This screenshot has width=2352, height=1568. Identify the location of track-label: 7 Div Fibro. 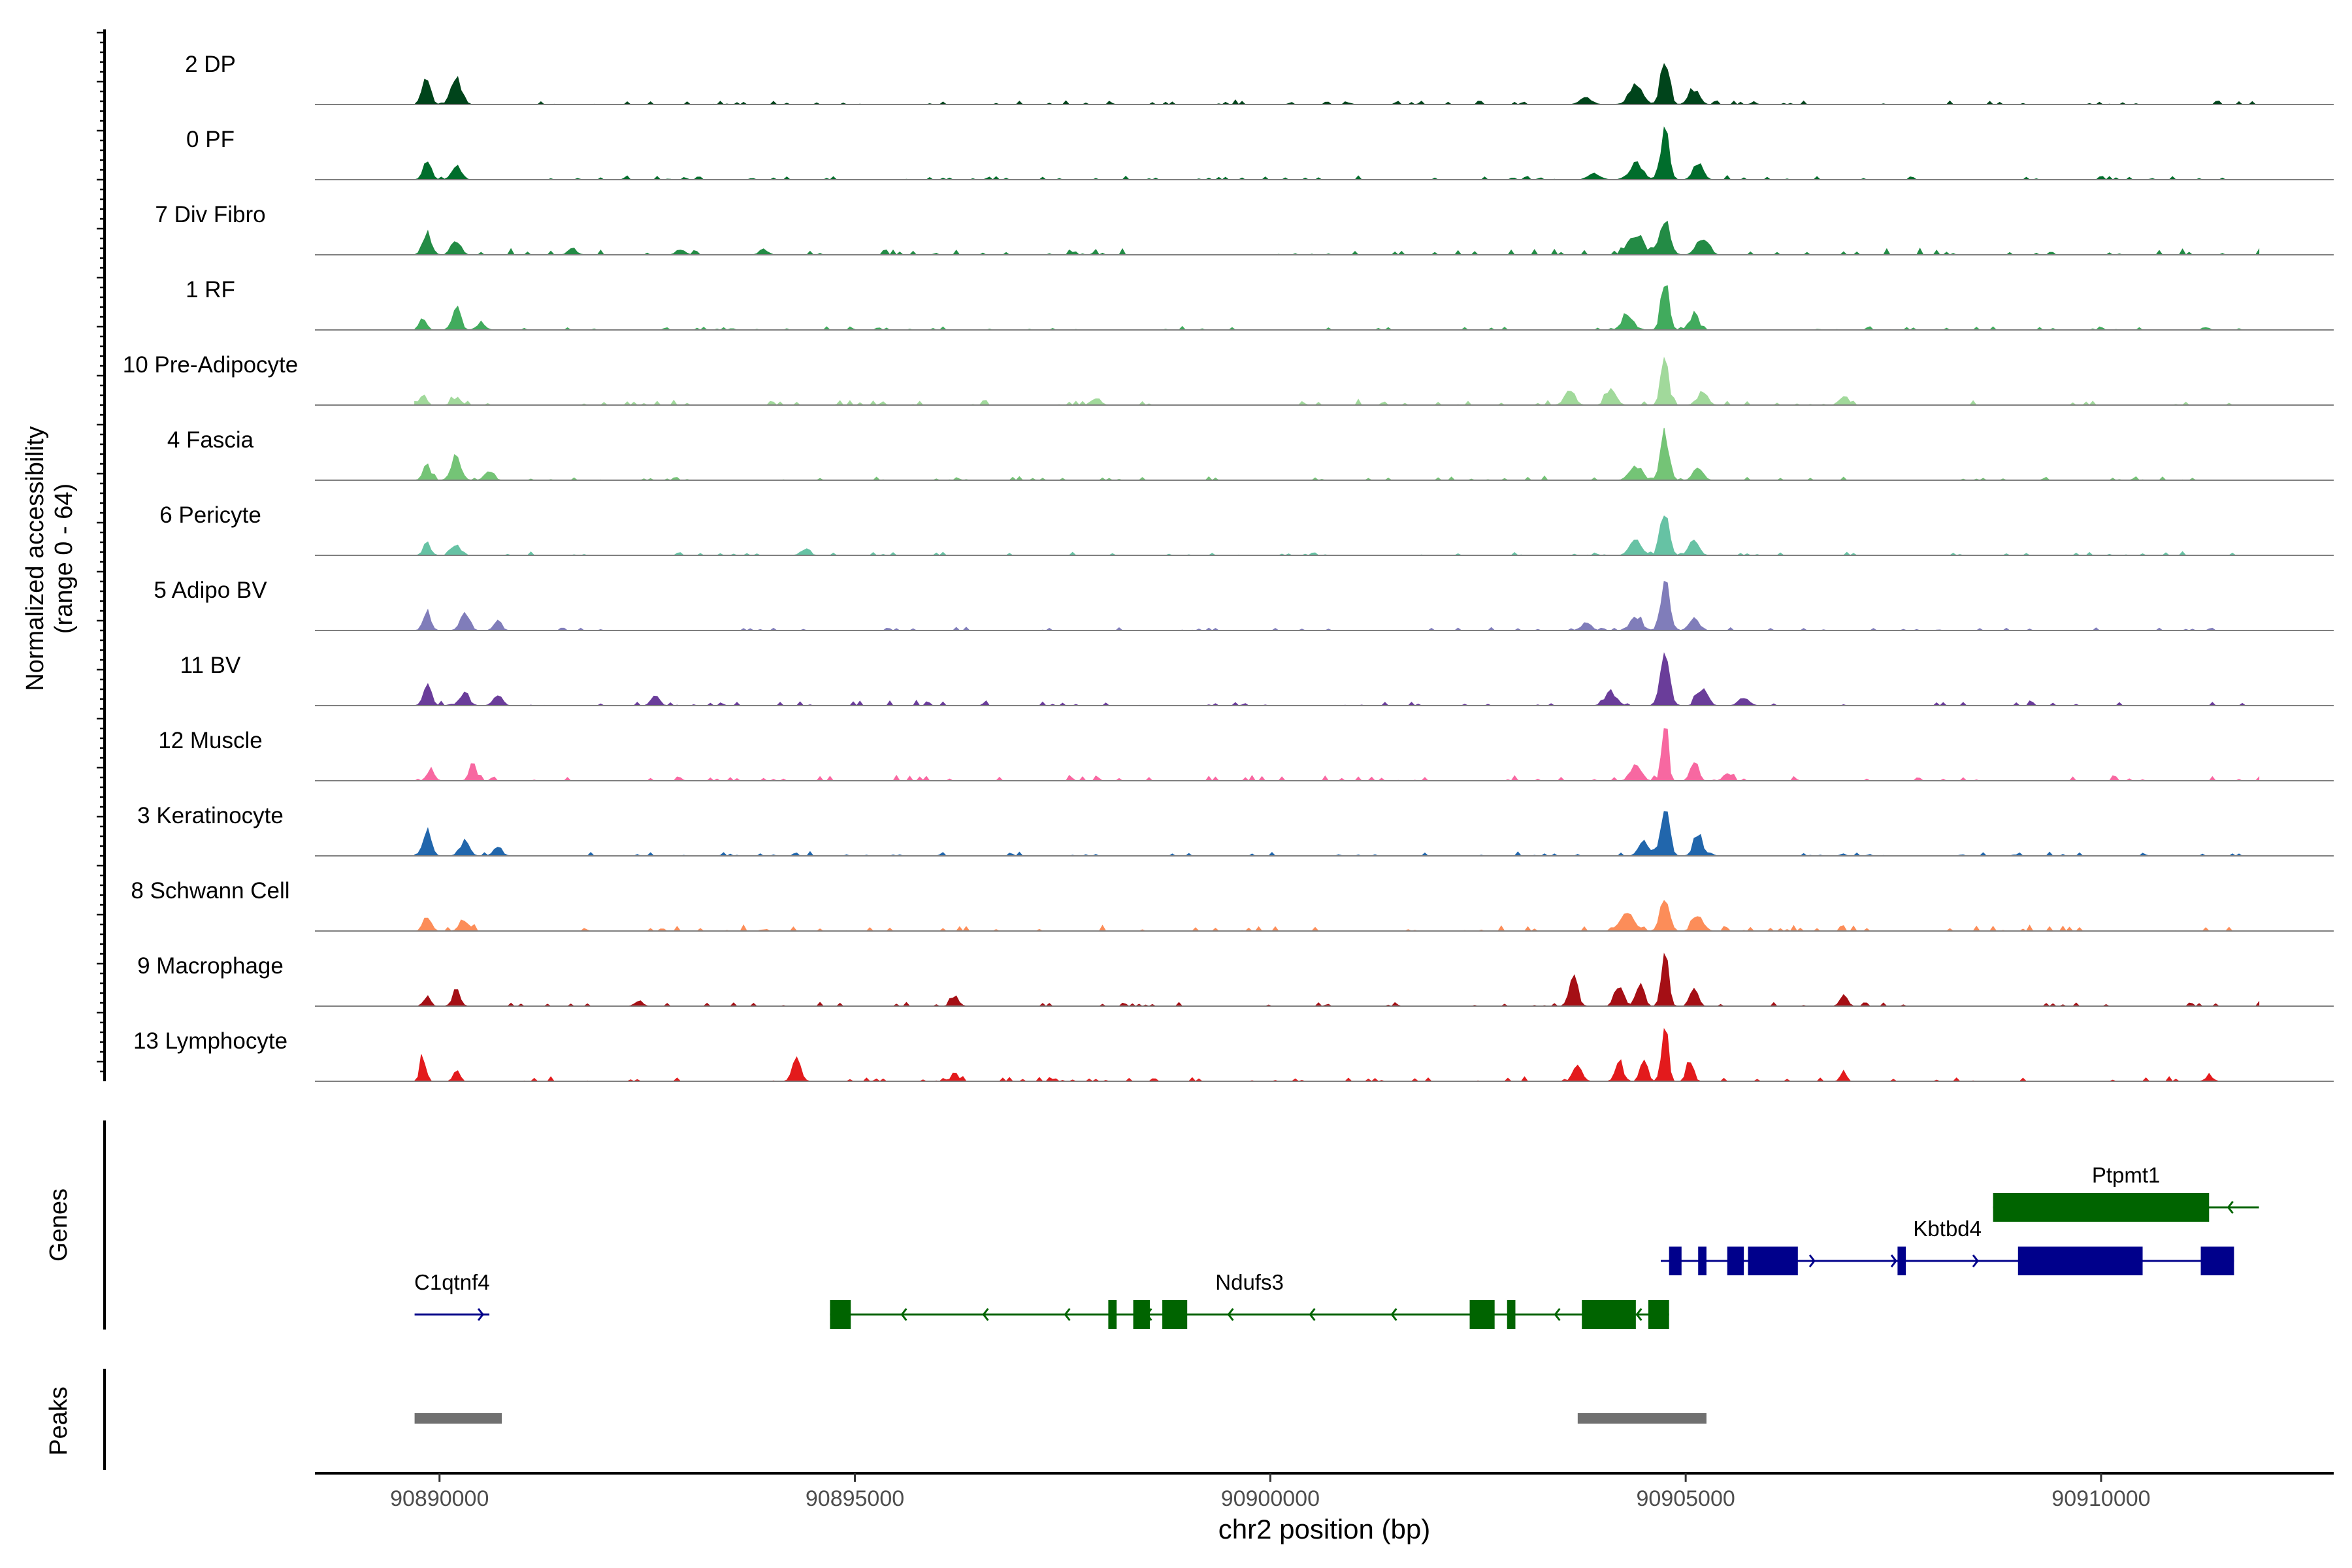
(210, 214).